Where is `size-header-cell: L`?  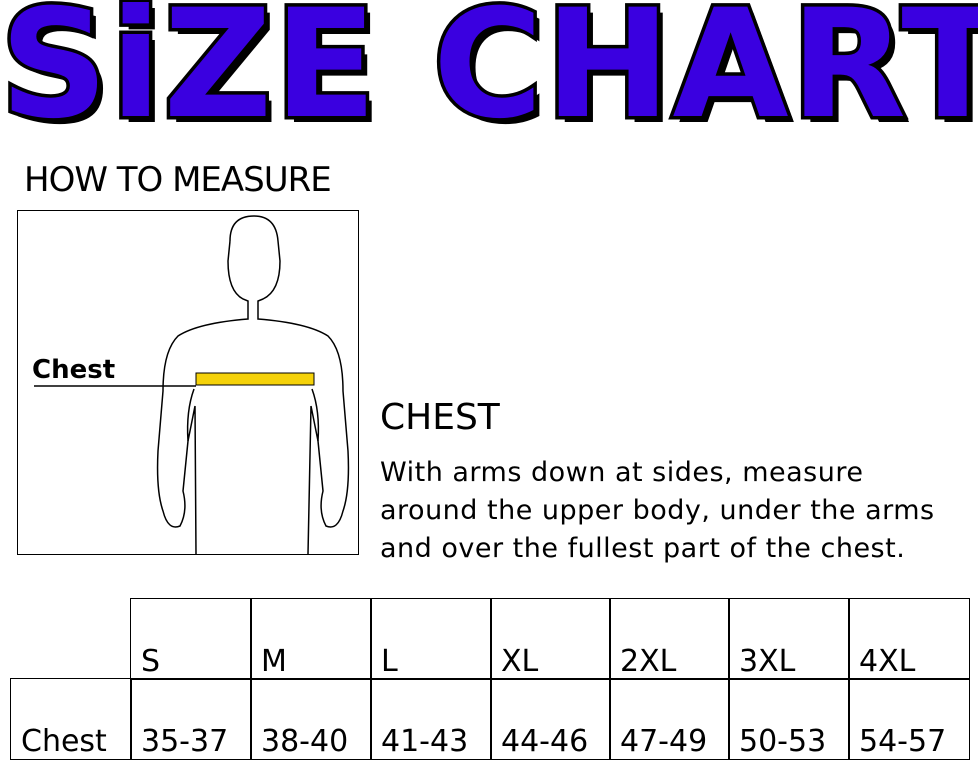 size-header-cell: L is located at coordinates (431, 639).